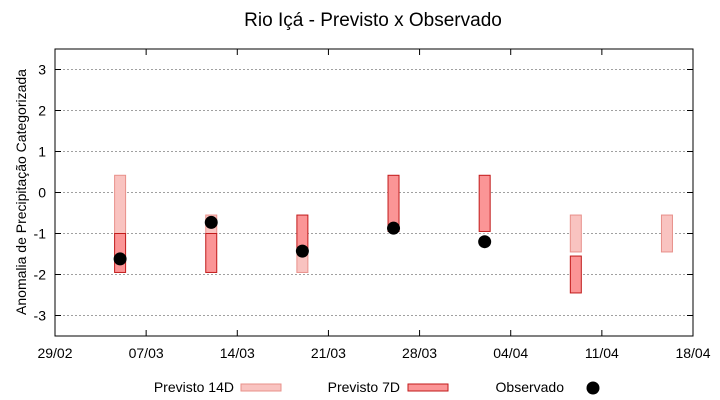  Describe the element at coordinates (328, 353) in the screenshot. I see `x-tick-label: 21/03` at that location.